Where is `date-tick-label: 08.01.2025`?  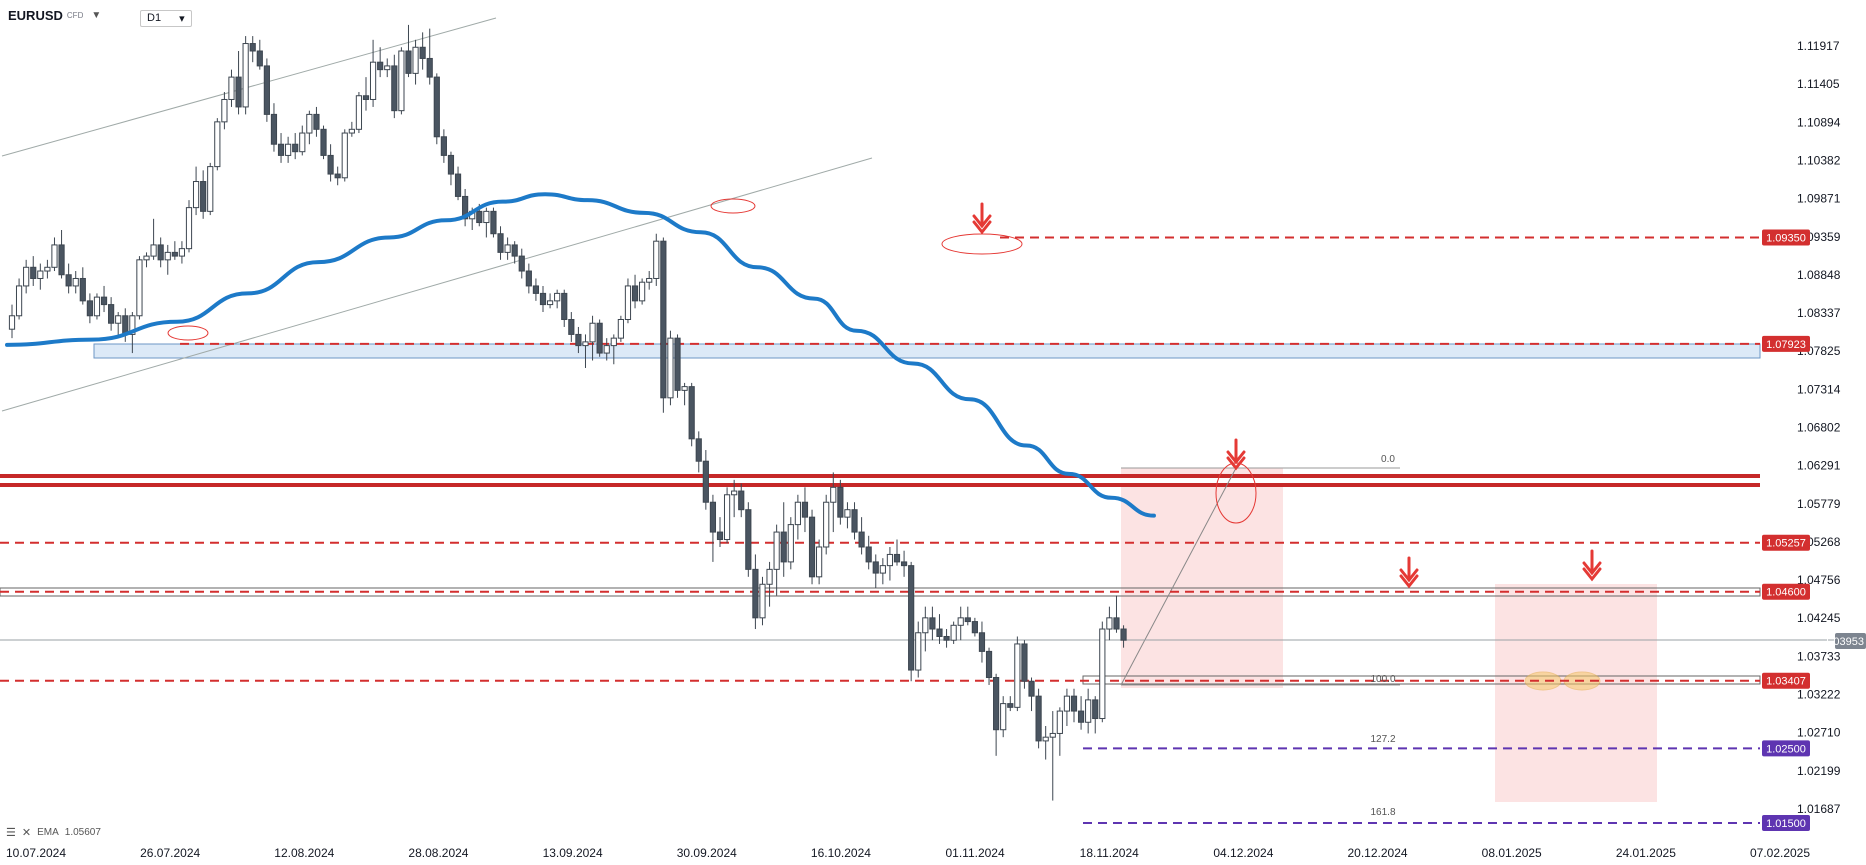
date-tick-label: 08.01.2025 is located at coordinates (1512, 853).